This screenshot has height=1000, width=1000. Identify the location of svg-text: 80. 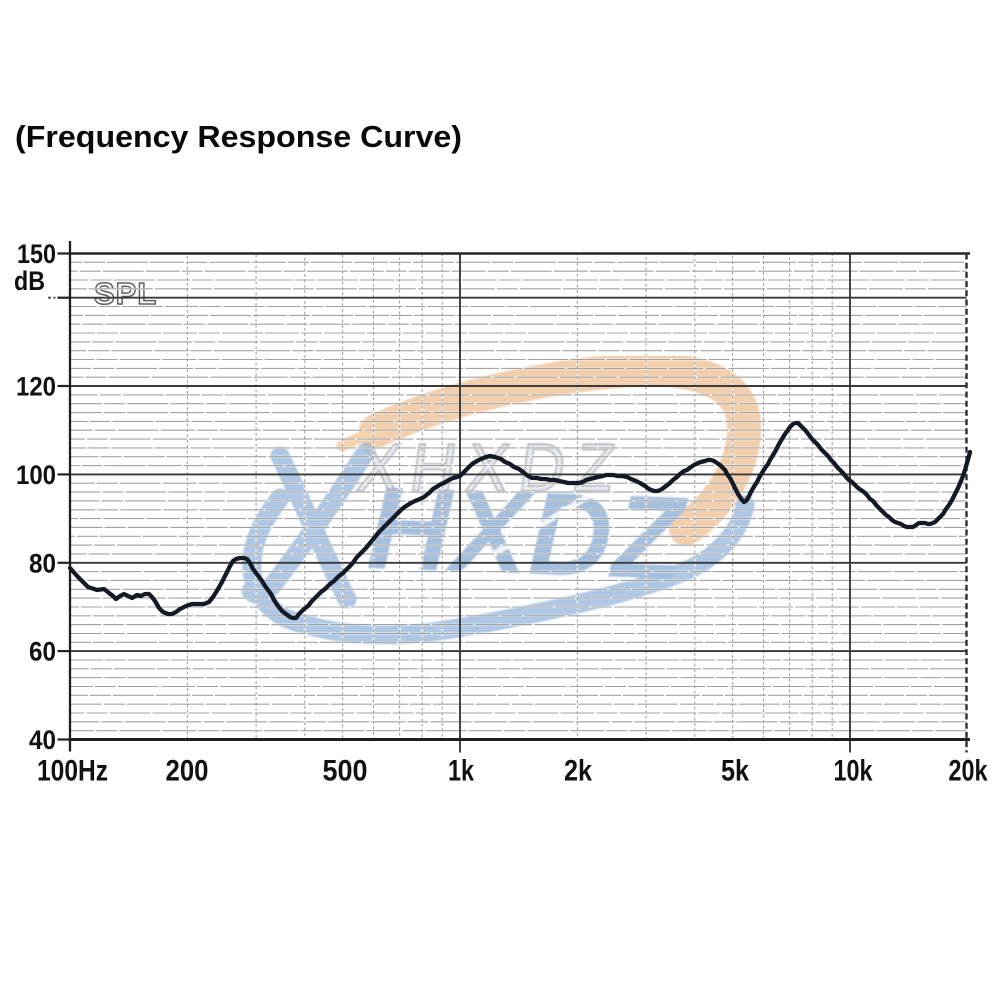
(42, 563).